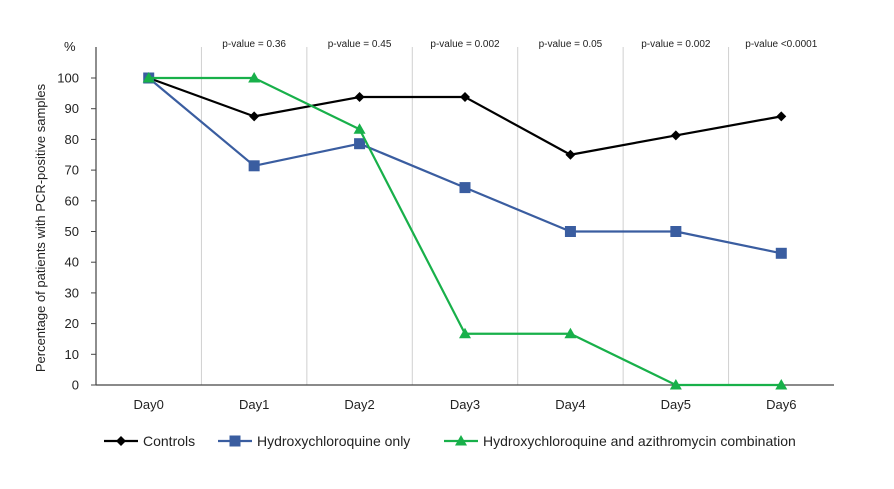 This screenshot has width=894, height=489. What do you see at coordinates (169, 441) in the screenshot?
I see `legend-label: Controls` at bounding box center [169, 441].